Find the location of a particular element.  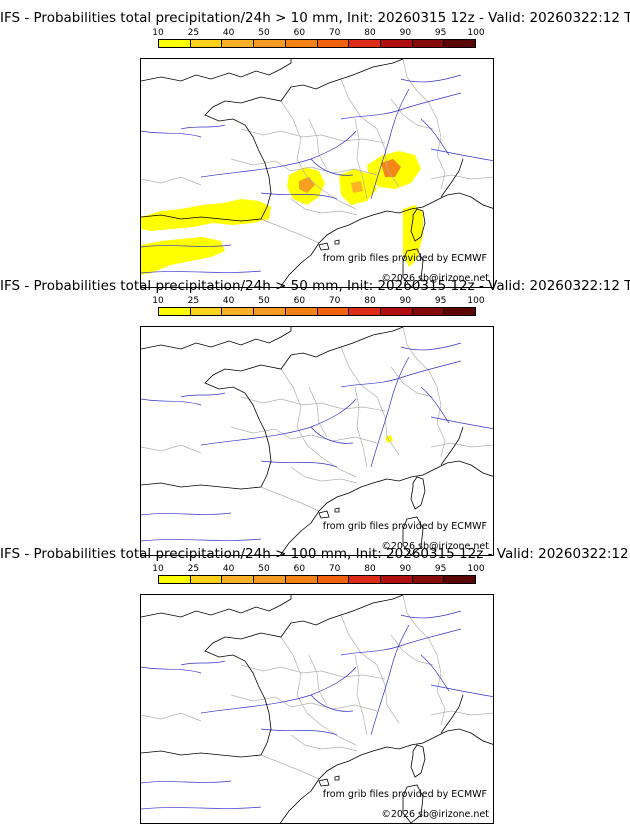

colorbar-labels: 10 25 40 50 60 70 80 90 95 100 is located at coordinates (318, 301).